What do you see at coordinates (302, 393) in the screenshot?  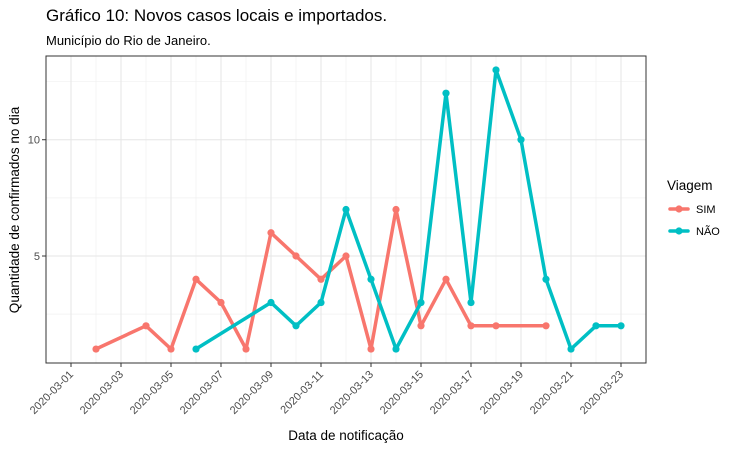 I see `x-tick-label: 2020-03-11` at bounding box center [302, 393].